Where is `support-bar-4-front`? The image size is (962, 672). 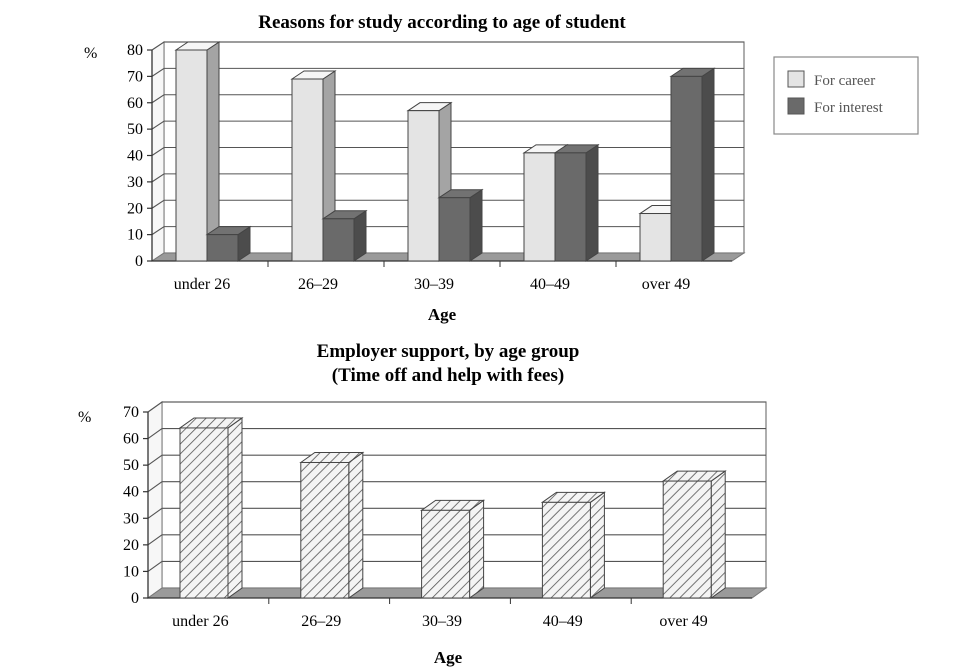 support-bar-4-front is located at coordinates (687, 539).